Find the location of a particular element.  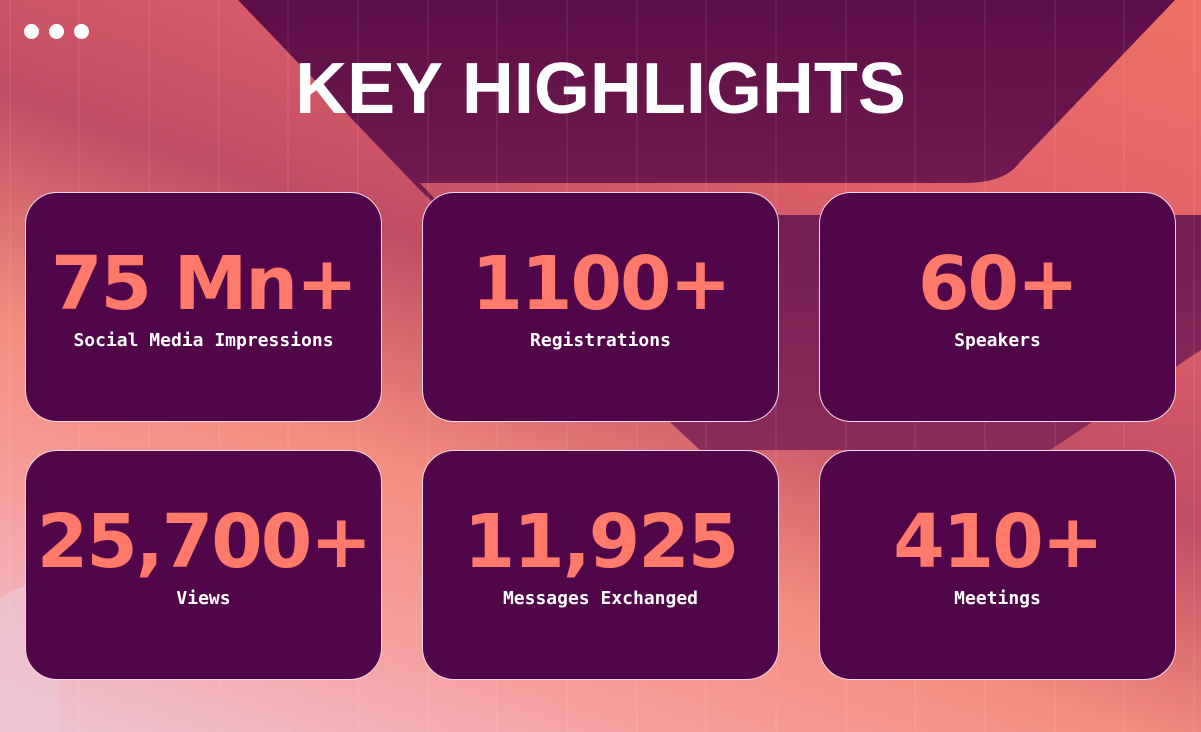

highlight-value: 11,925 is located at coordinates (601, 541).